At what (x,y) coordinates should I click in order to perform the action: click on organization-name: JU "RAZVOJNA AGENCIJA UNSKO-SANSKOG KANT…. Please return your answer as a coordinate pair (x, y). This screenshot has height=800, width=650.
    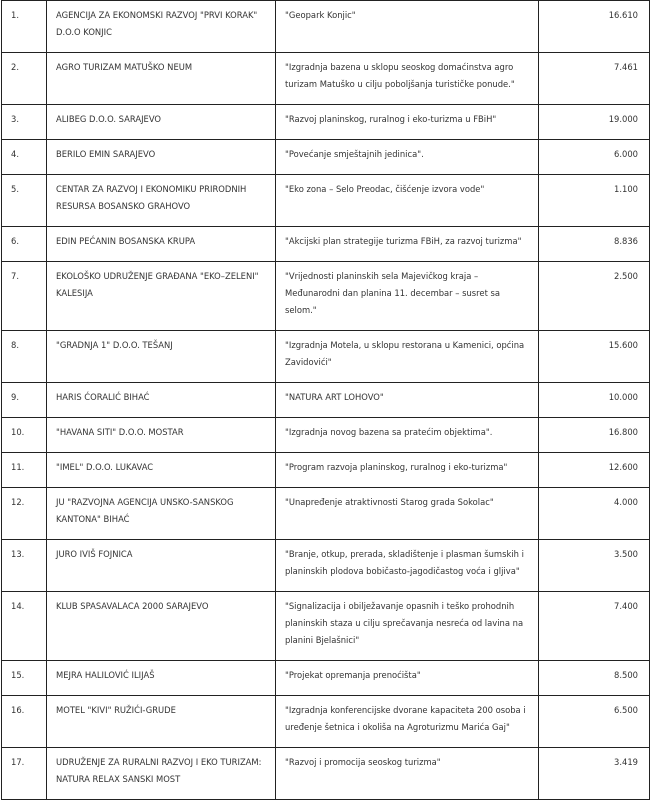
    Looking at the image, I should click on (161, 513).